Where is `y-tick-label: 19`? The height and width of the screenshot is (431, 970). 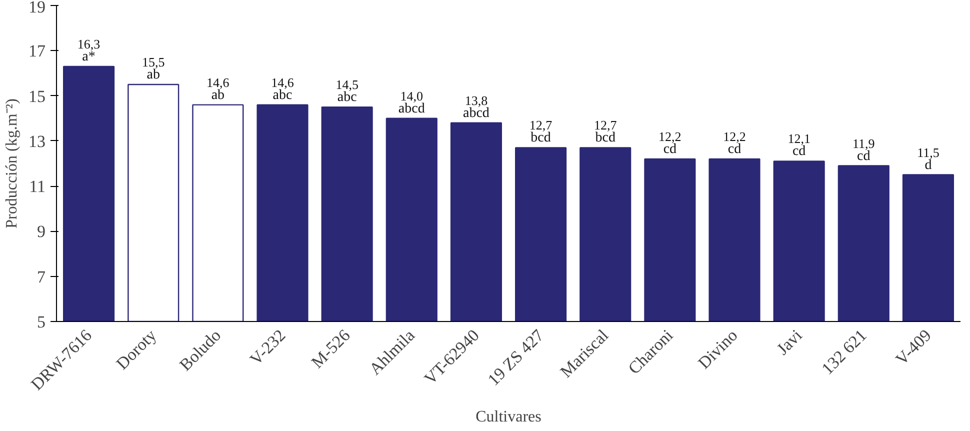 y-tick-label: 19 is located at coordinates (37, 8).